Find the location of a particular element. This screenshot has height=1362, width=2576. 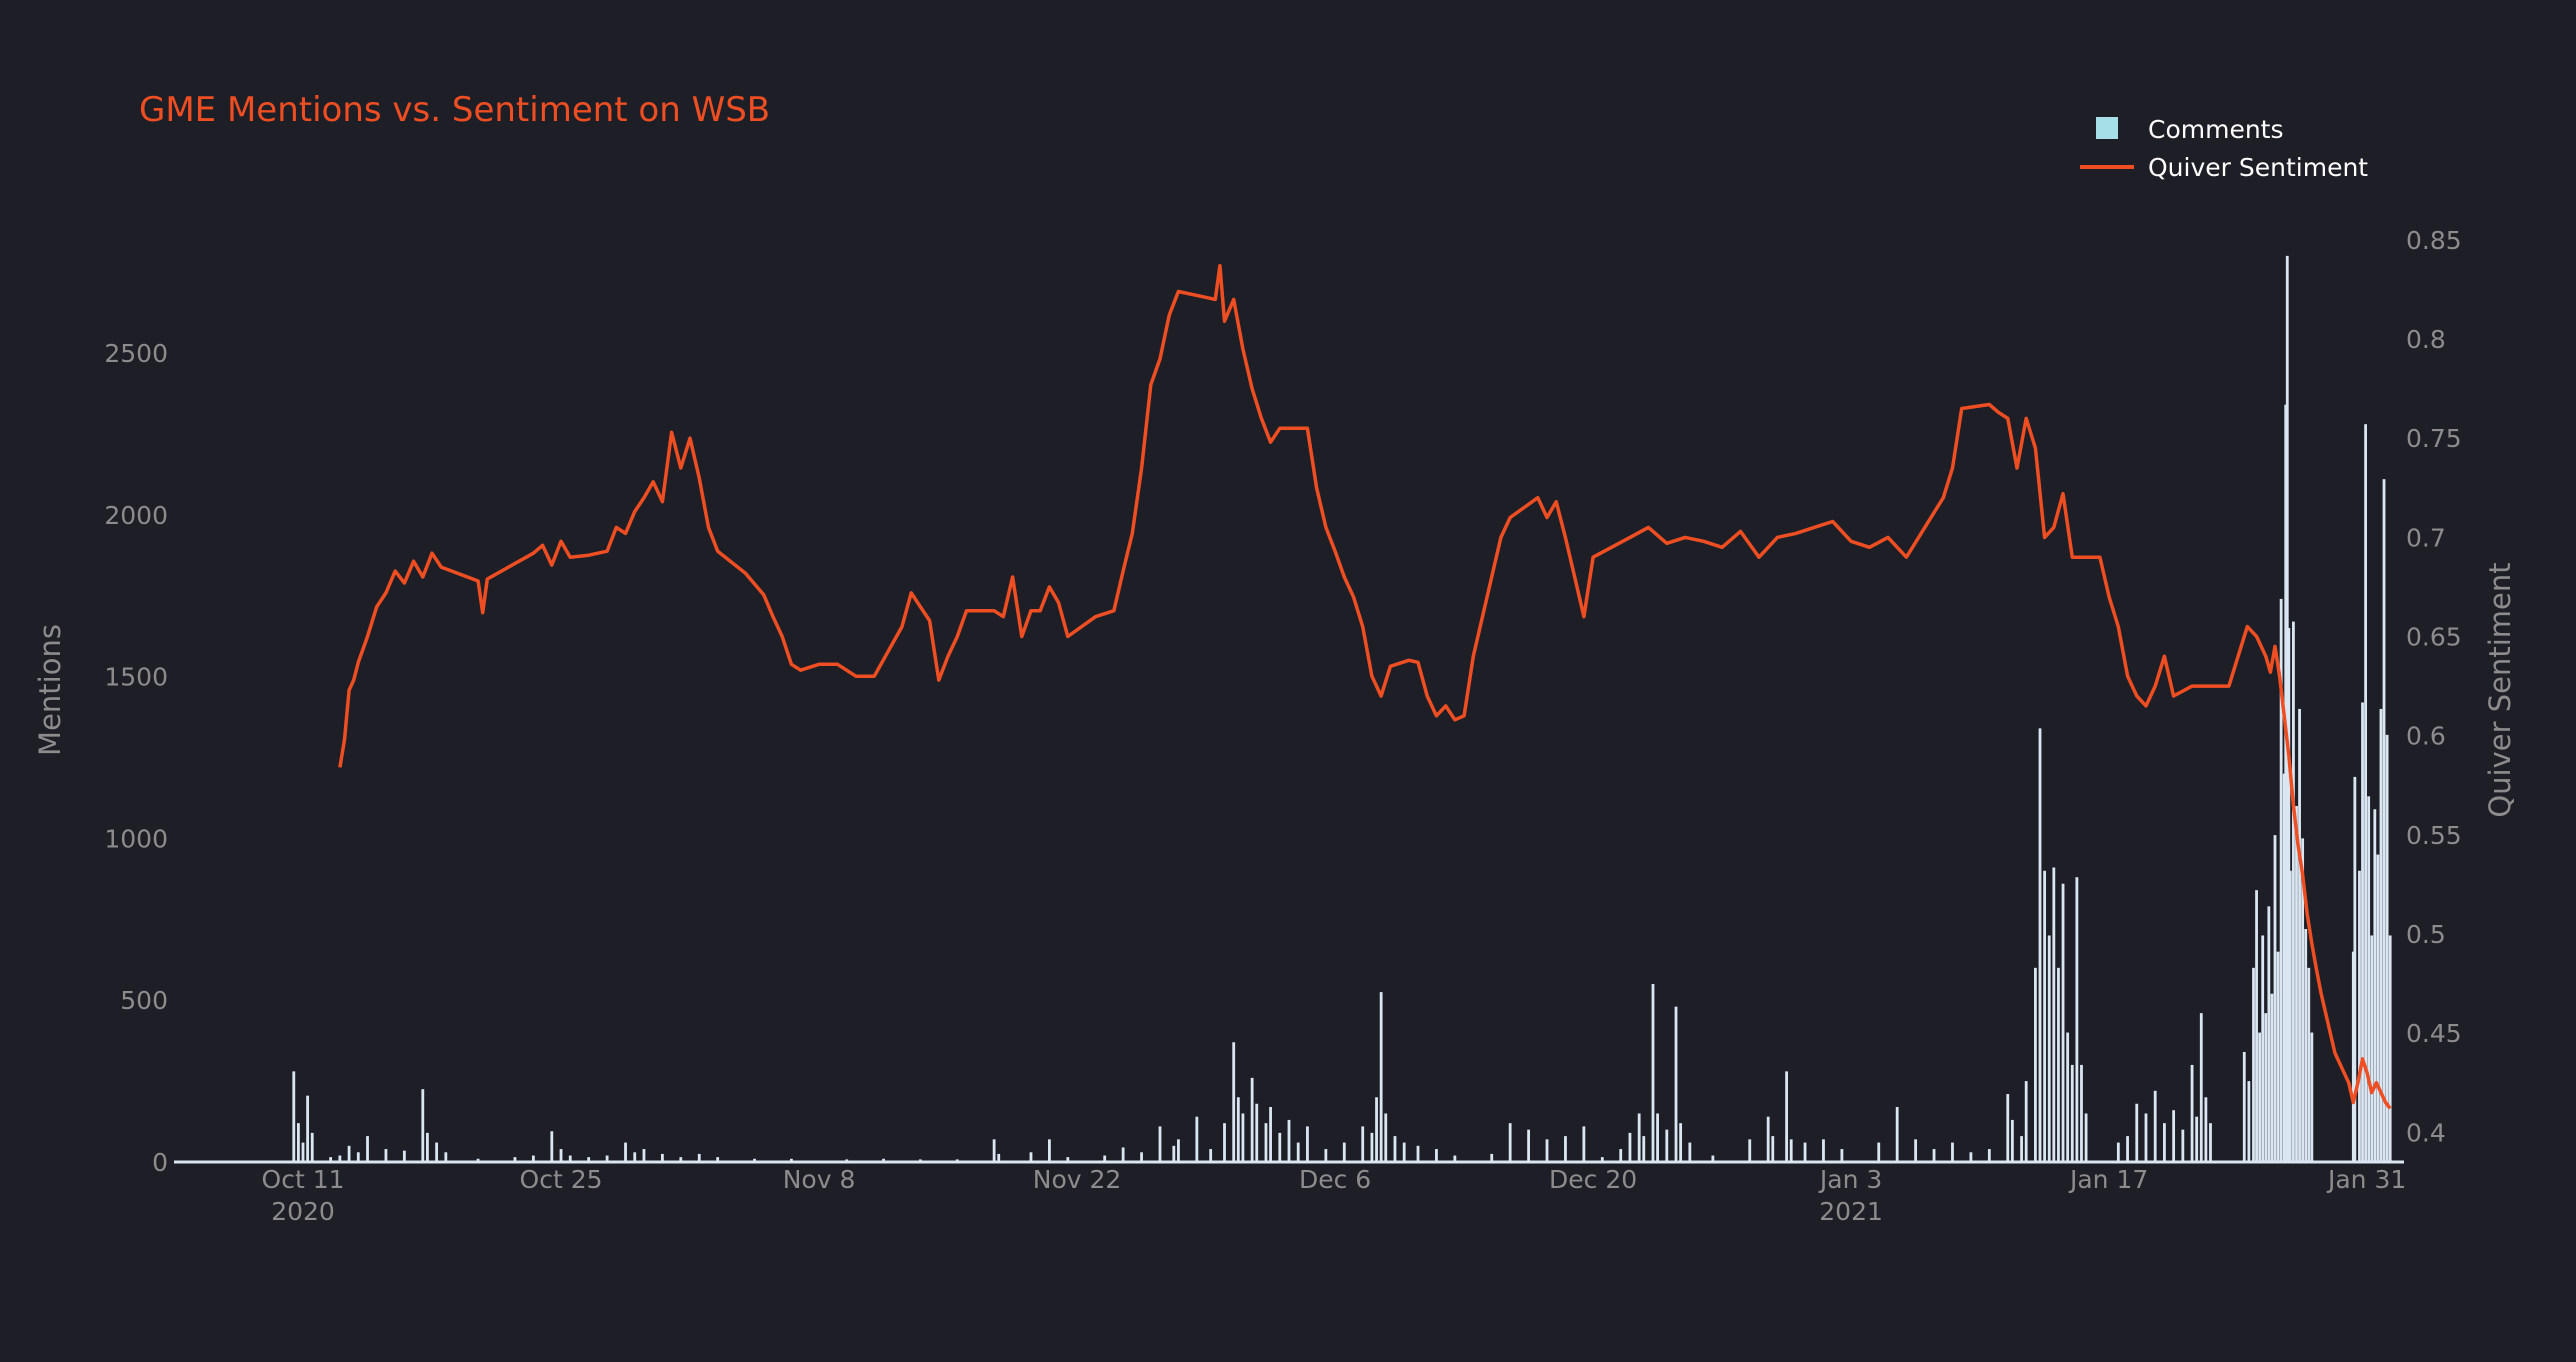

y-left-tick-label: 1500 is located at coordinates (136, 677).